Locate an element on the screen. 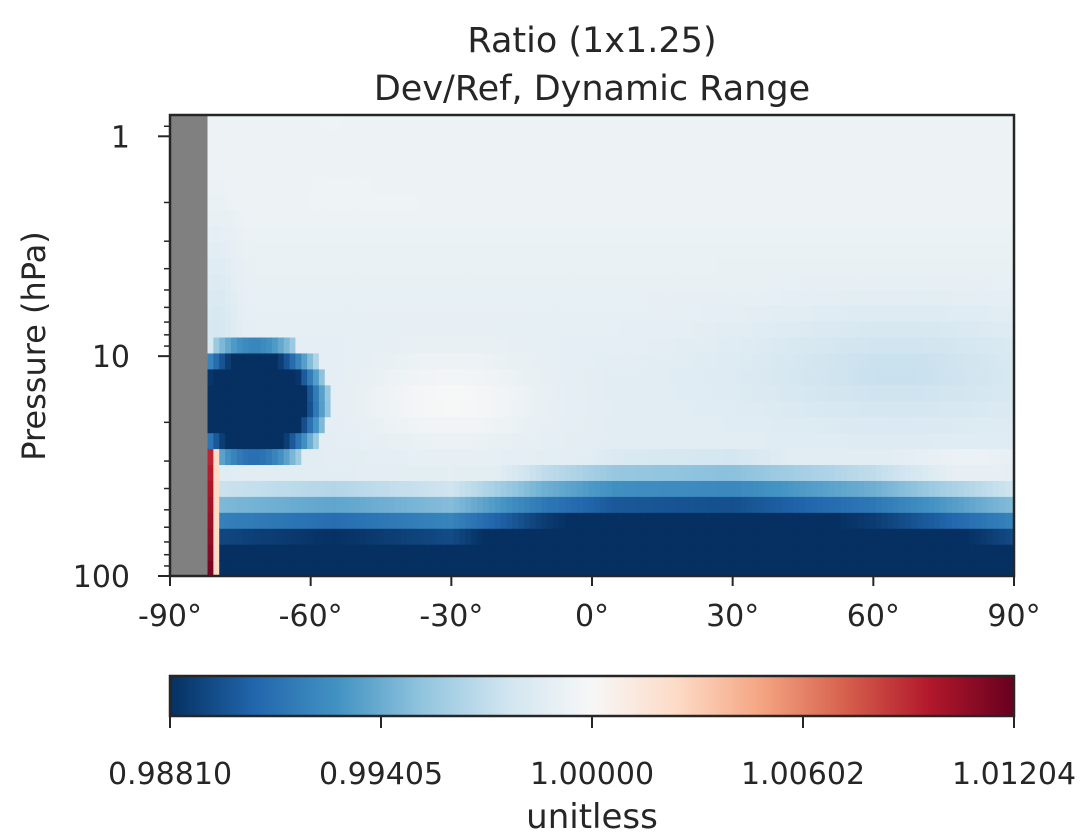  x-axis: -90° -60° -30° 0° 30° 60° 90° is located at coordinates (589, 605).